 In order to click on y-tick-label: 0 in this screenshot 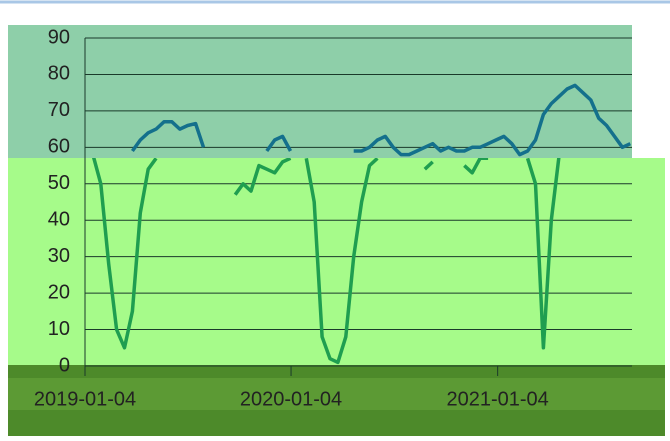, I will do `click(64, 365)`.